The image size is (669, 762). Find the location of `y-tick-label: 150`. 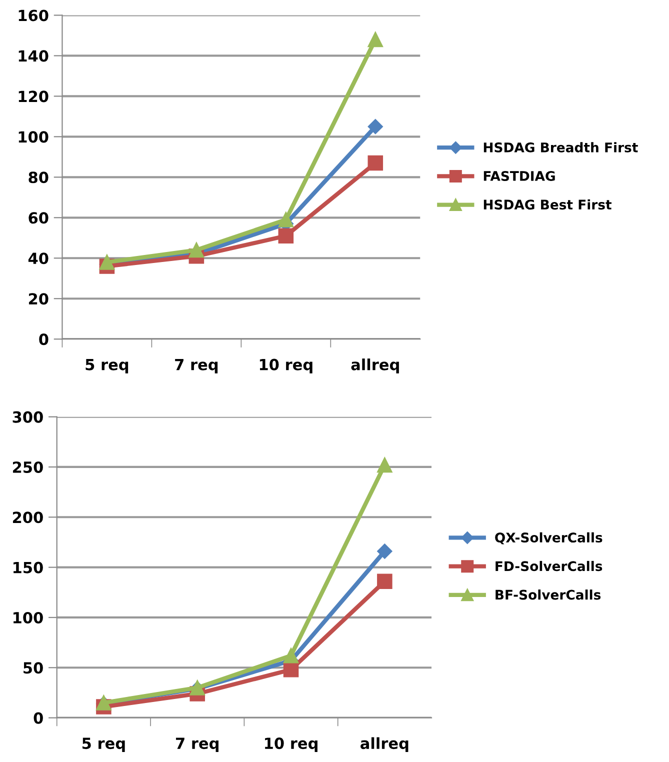

y-tick-label: 150 is located at coordinates (28, 568).